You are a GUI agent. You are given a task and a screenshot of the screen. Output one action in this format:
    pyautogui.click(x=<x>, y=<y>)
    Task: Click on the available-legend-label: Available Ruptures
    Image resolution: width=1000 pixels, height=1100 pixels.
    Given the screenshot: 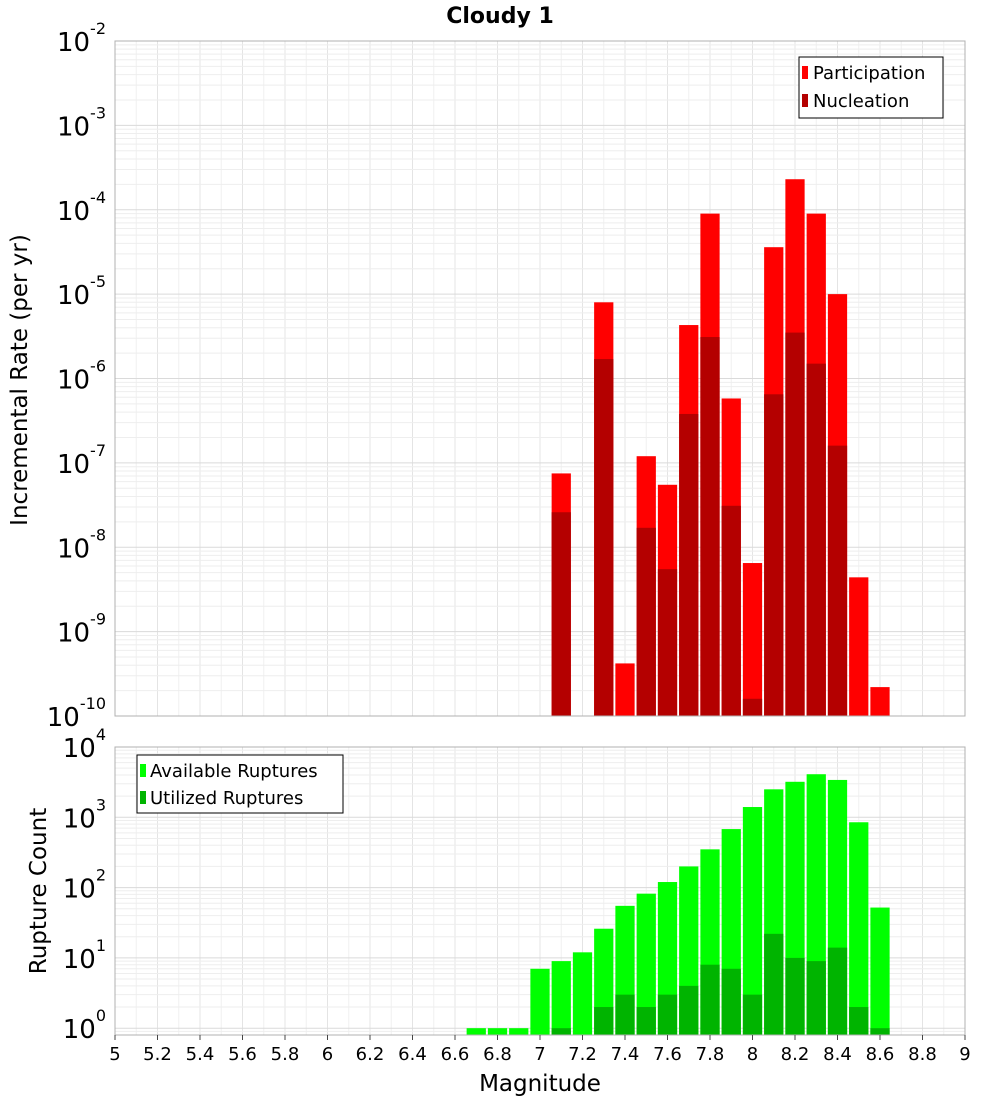 What is the action you would take?
    pyautogui.click(x=234, y=771)
    